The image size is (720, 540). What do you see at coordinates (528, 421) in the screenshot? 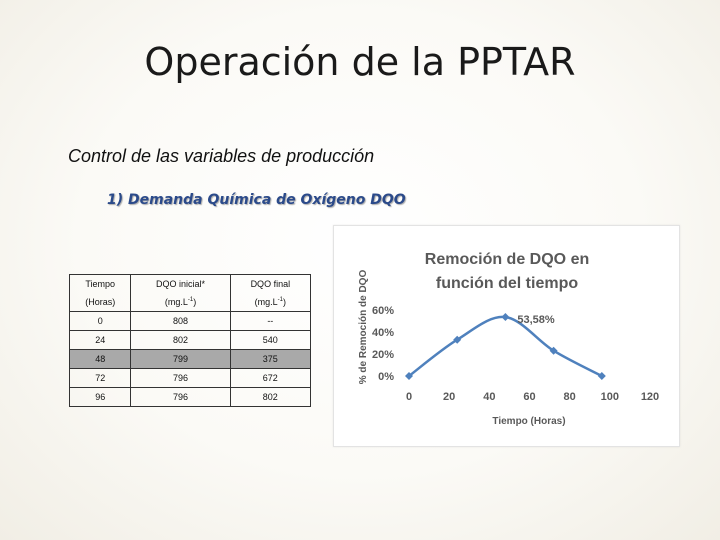
I see `x-axis-label: Tiempo (Horas)` at bounding box center [528, 421].